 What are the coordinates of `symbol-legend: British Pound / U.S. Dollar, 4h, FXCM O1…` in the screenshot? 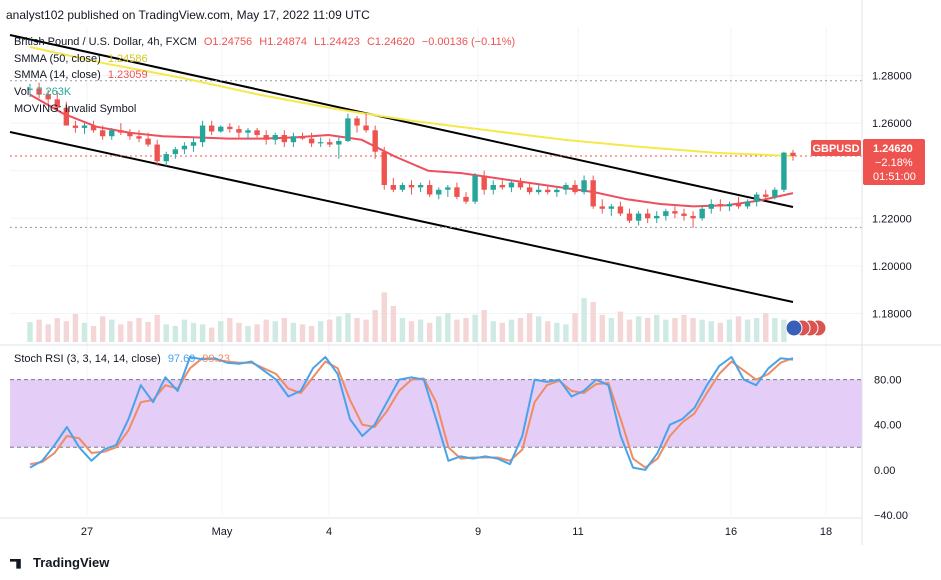 It's located at (264, 42).